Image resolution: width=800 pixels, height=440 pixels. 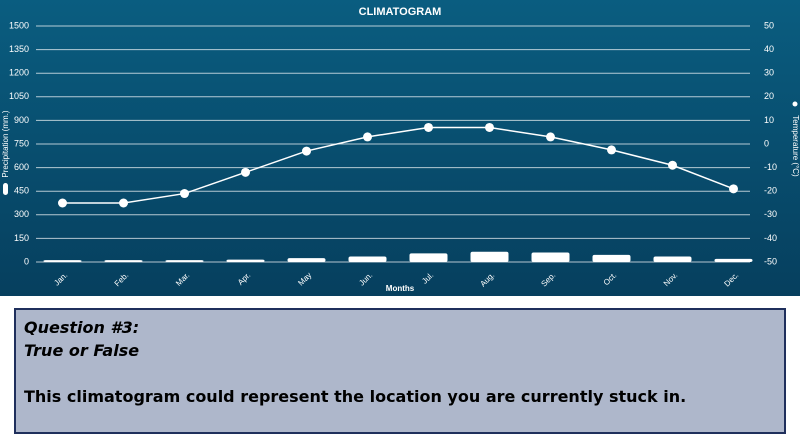 What do you see at coordinates (400, 12) in the screenshot?
I see `chart-title: CLIMATOGRAM` at bounding box center [400, 12].